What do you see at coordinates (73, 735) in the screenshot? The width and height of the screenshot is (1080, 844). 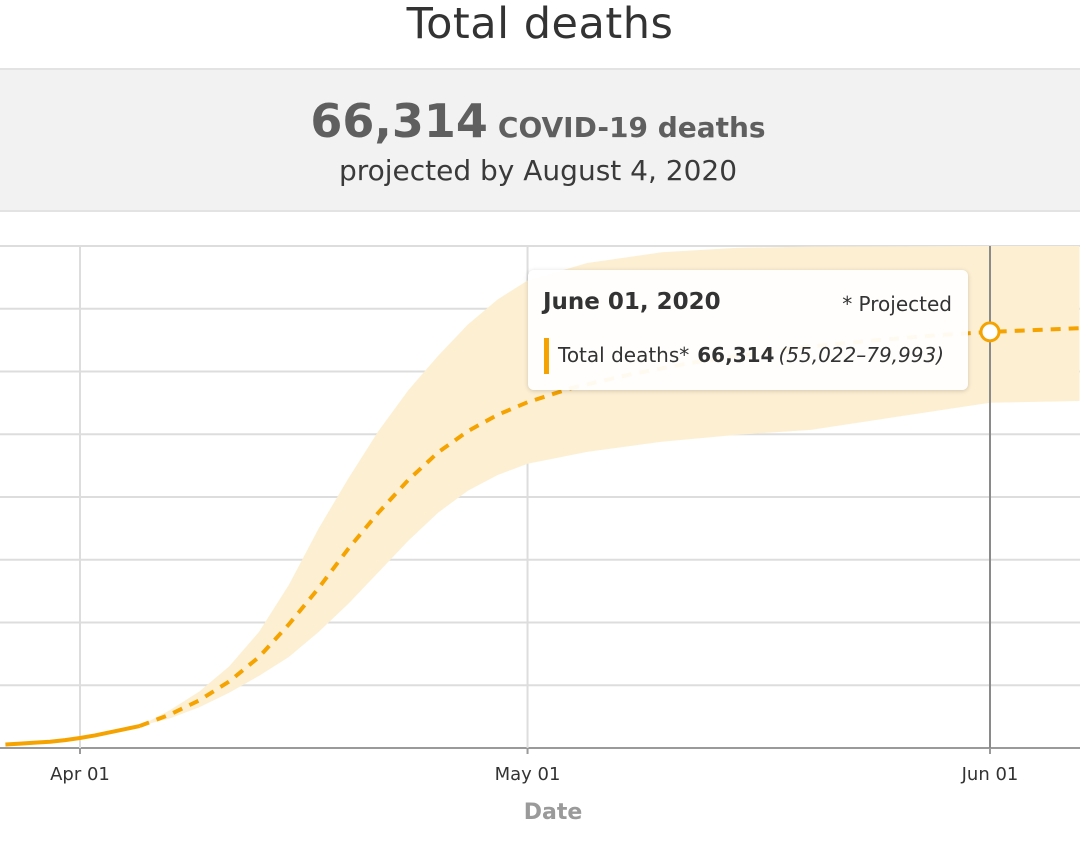 I see `reported-deaths-line` at bounding box center [73, 735].